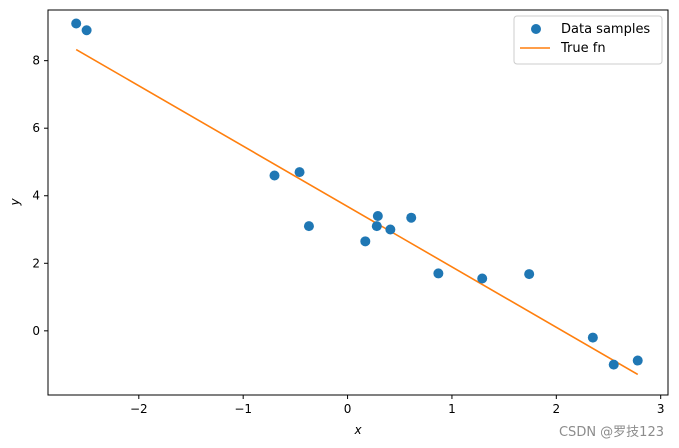 Image resolution: width=679 pixels, height=448 pixels. I want to click on x-tick-label: −2, so click(139, 409).